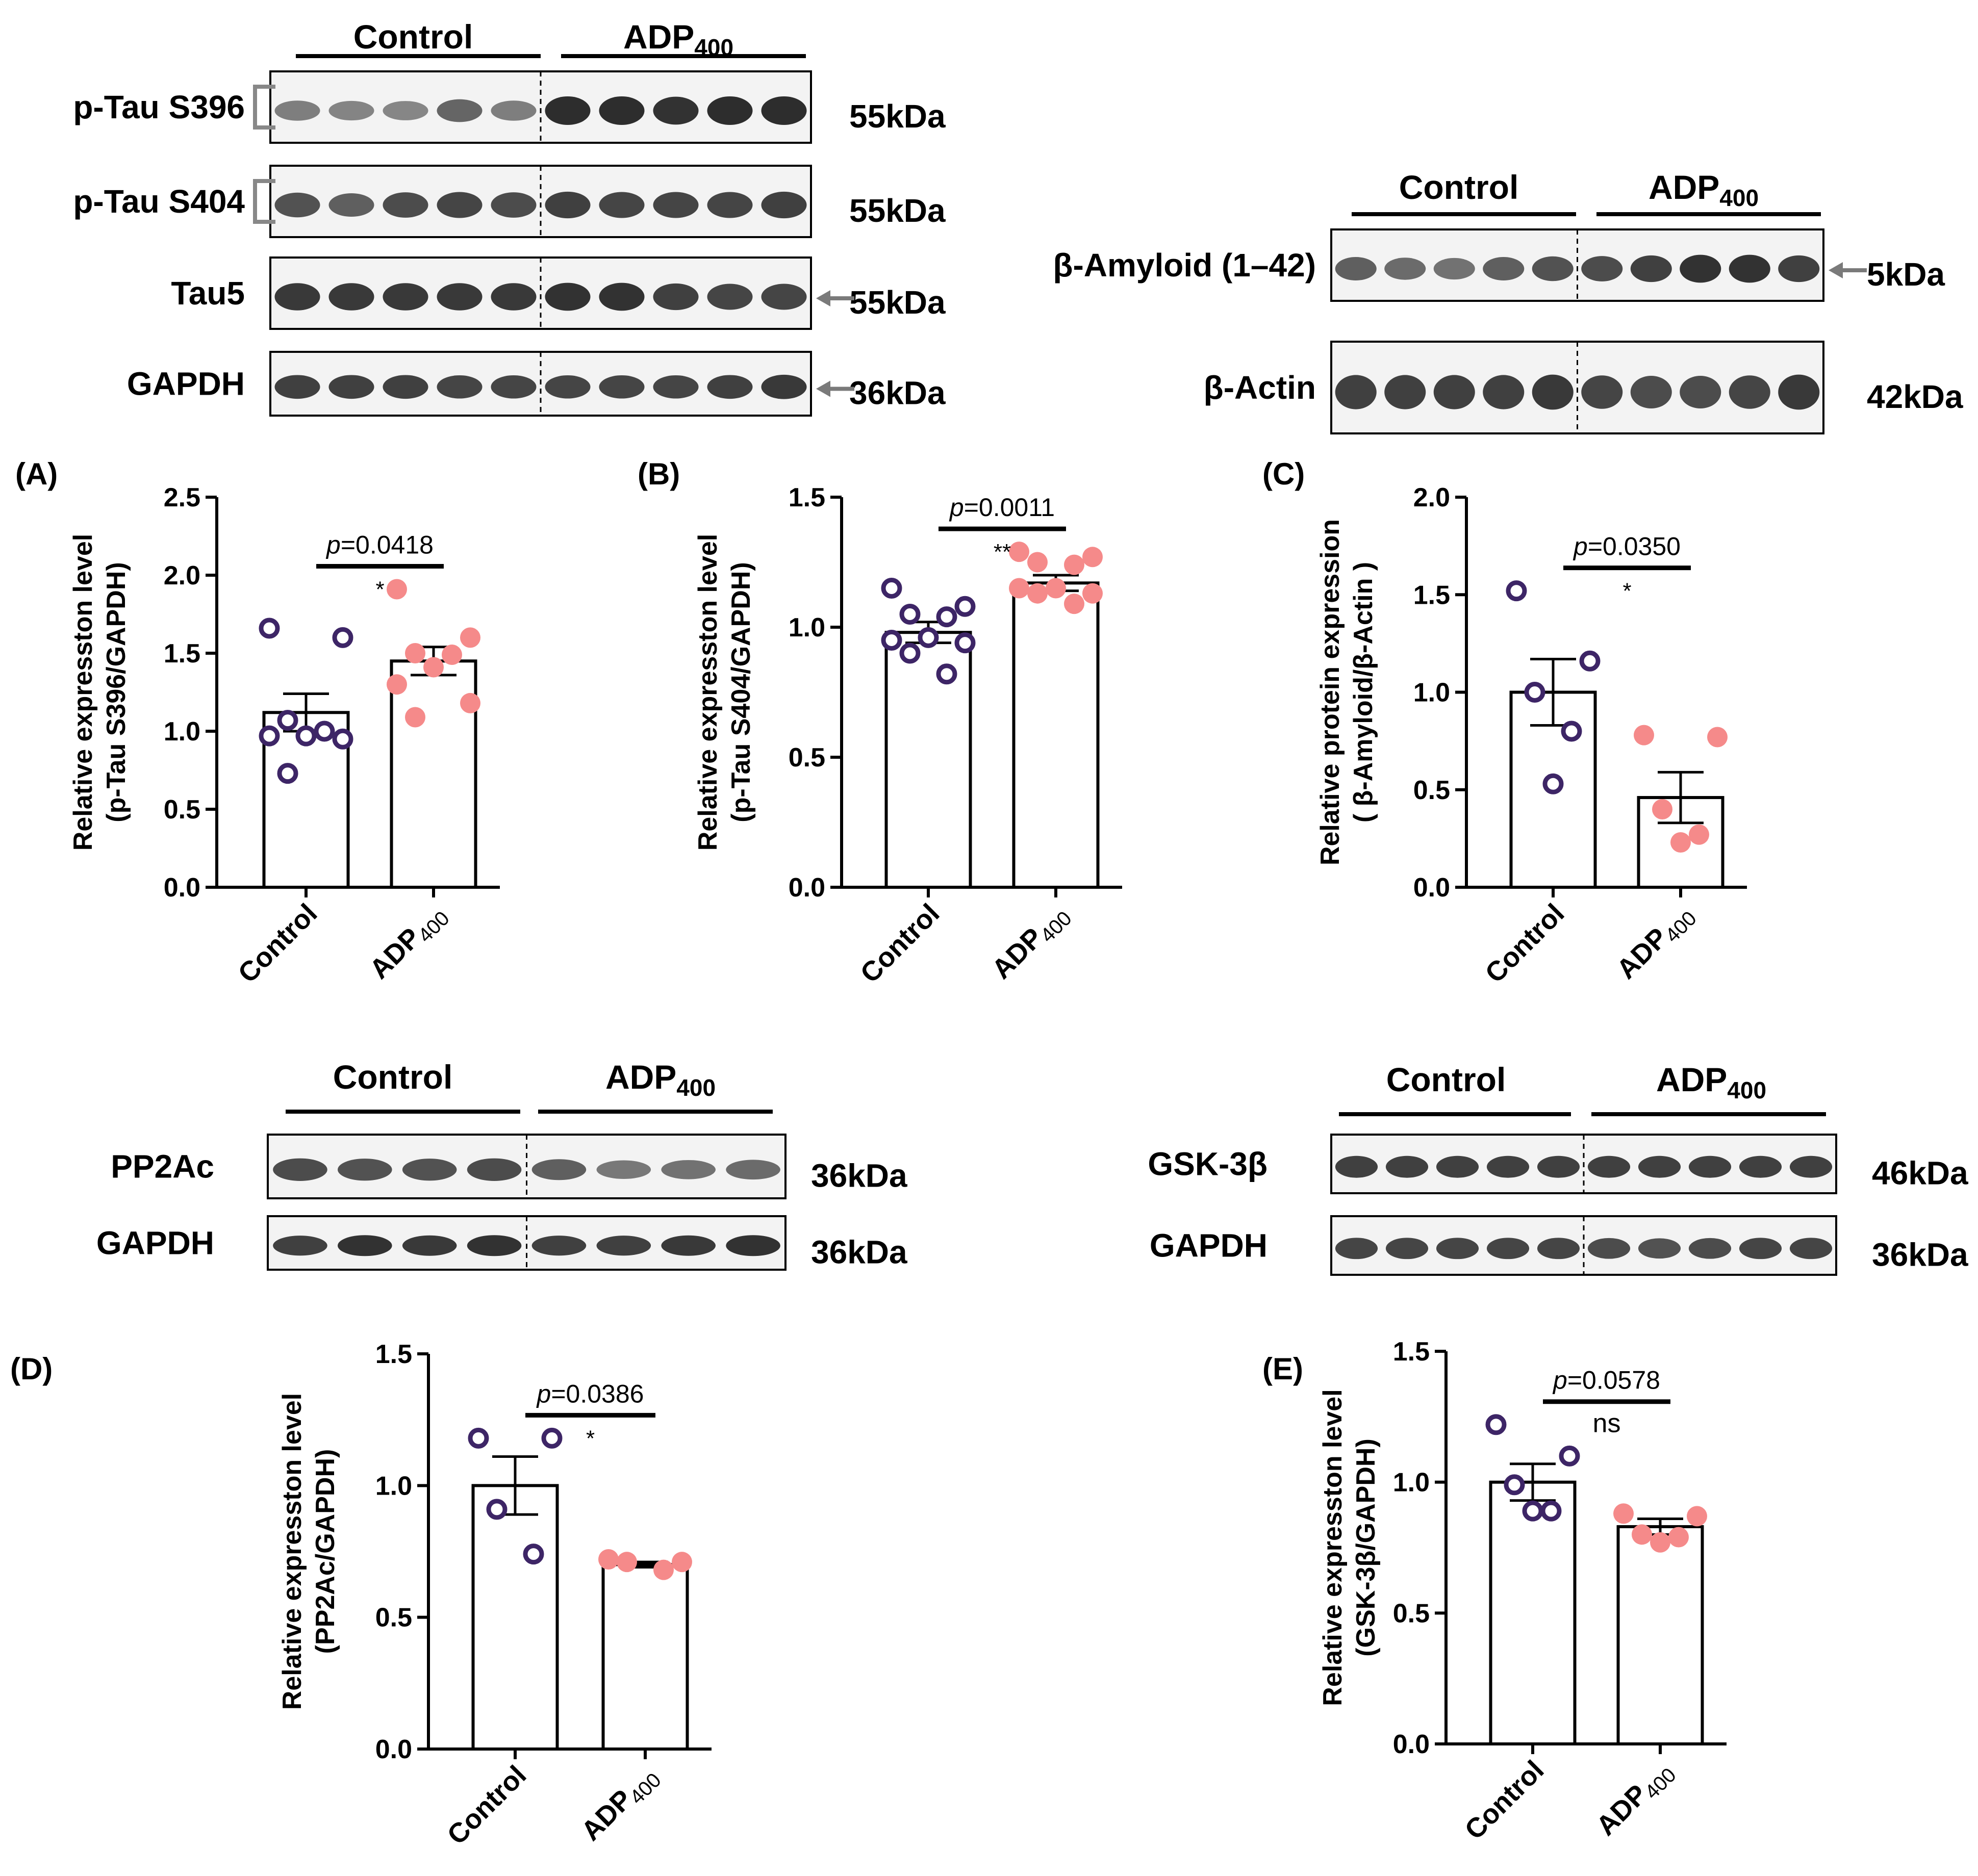 The height and width of the screenshot is (1876, 1978). What do you see at coordinates (1366, 1548) in the screenshot?
I see `y-label-line2: (GSK-3β/GAPDH)` at bounding box center [1366, 1548].